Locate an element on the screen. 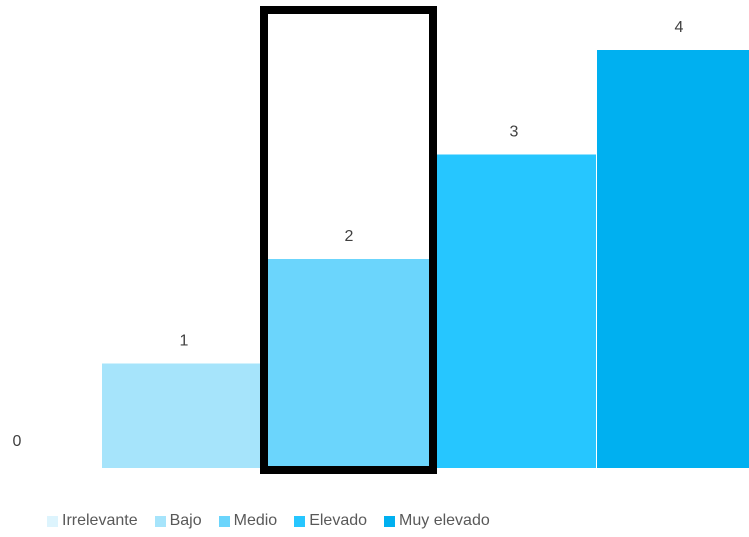  legend-item-medio: Medio is located at coordinates (248, 521).